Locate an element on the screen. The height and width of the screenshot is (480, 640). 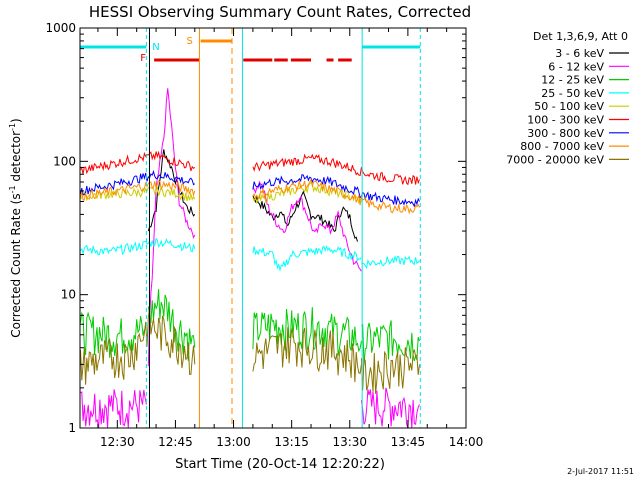
y-axis-label: Corrected Count Rate (s-1 detector-1) is located at coordinates (15, 227).